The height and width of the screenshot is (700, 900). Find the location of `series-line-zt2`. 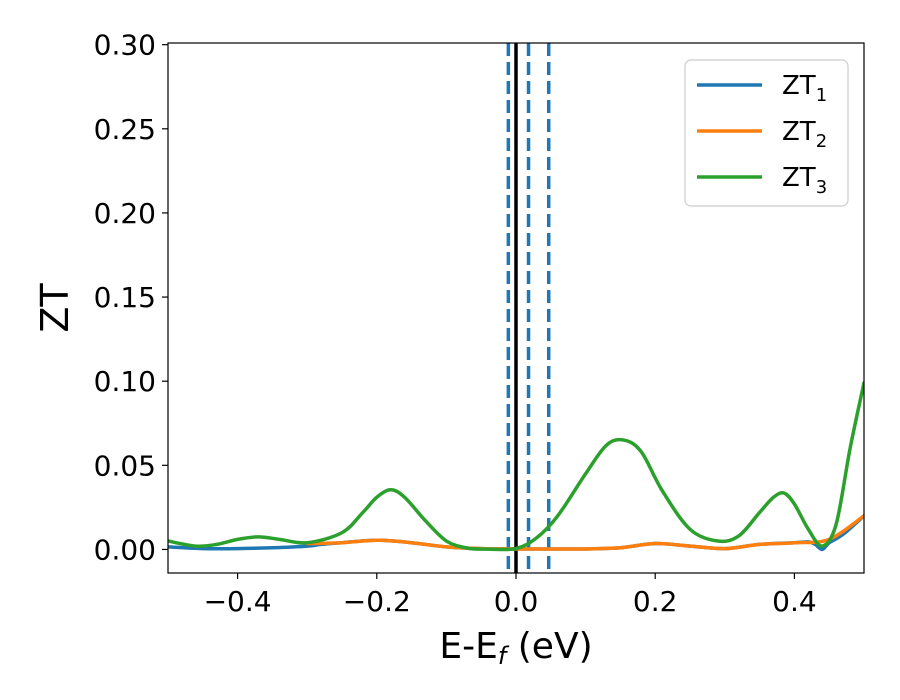

series-line-zt2 is located at coordinates (584, 532).